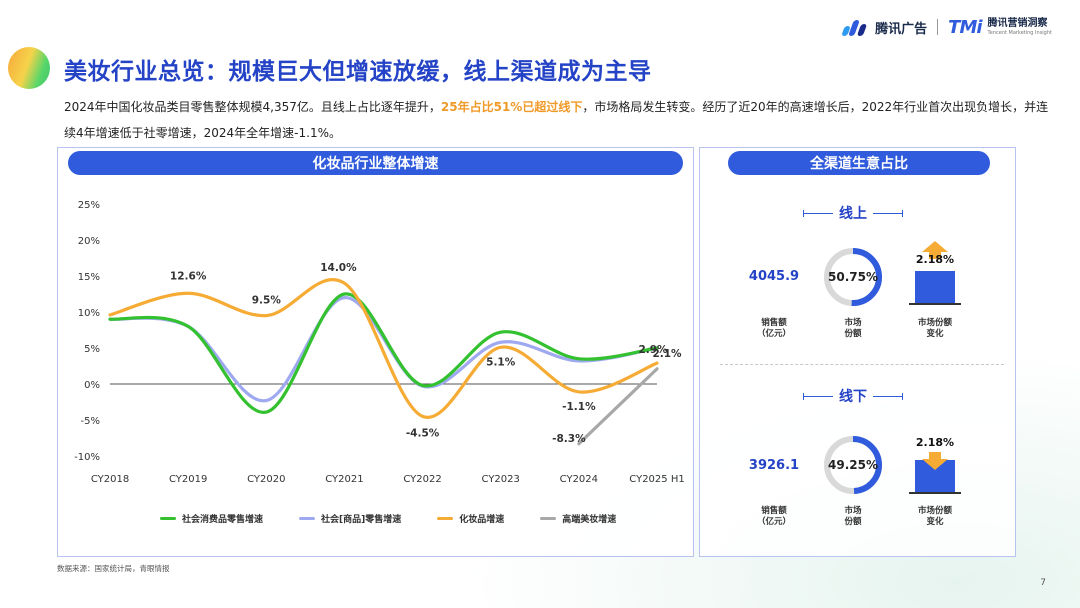  What do you see at coordinates (935, 259) in the screenshot?
I see `online-share-change-value: 2.18%` at bounding box center [935, 259].